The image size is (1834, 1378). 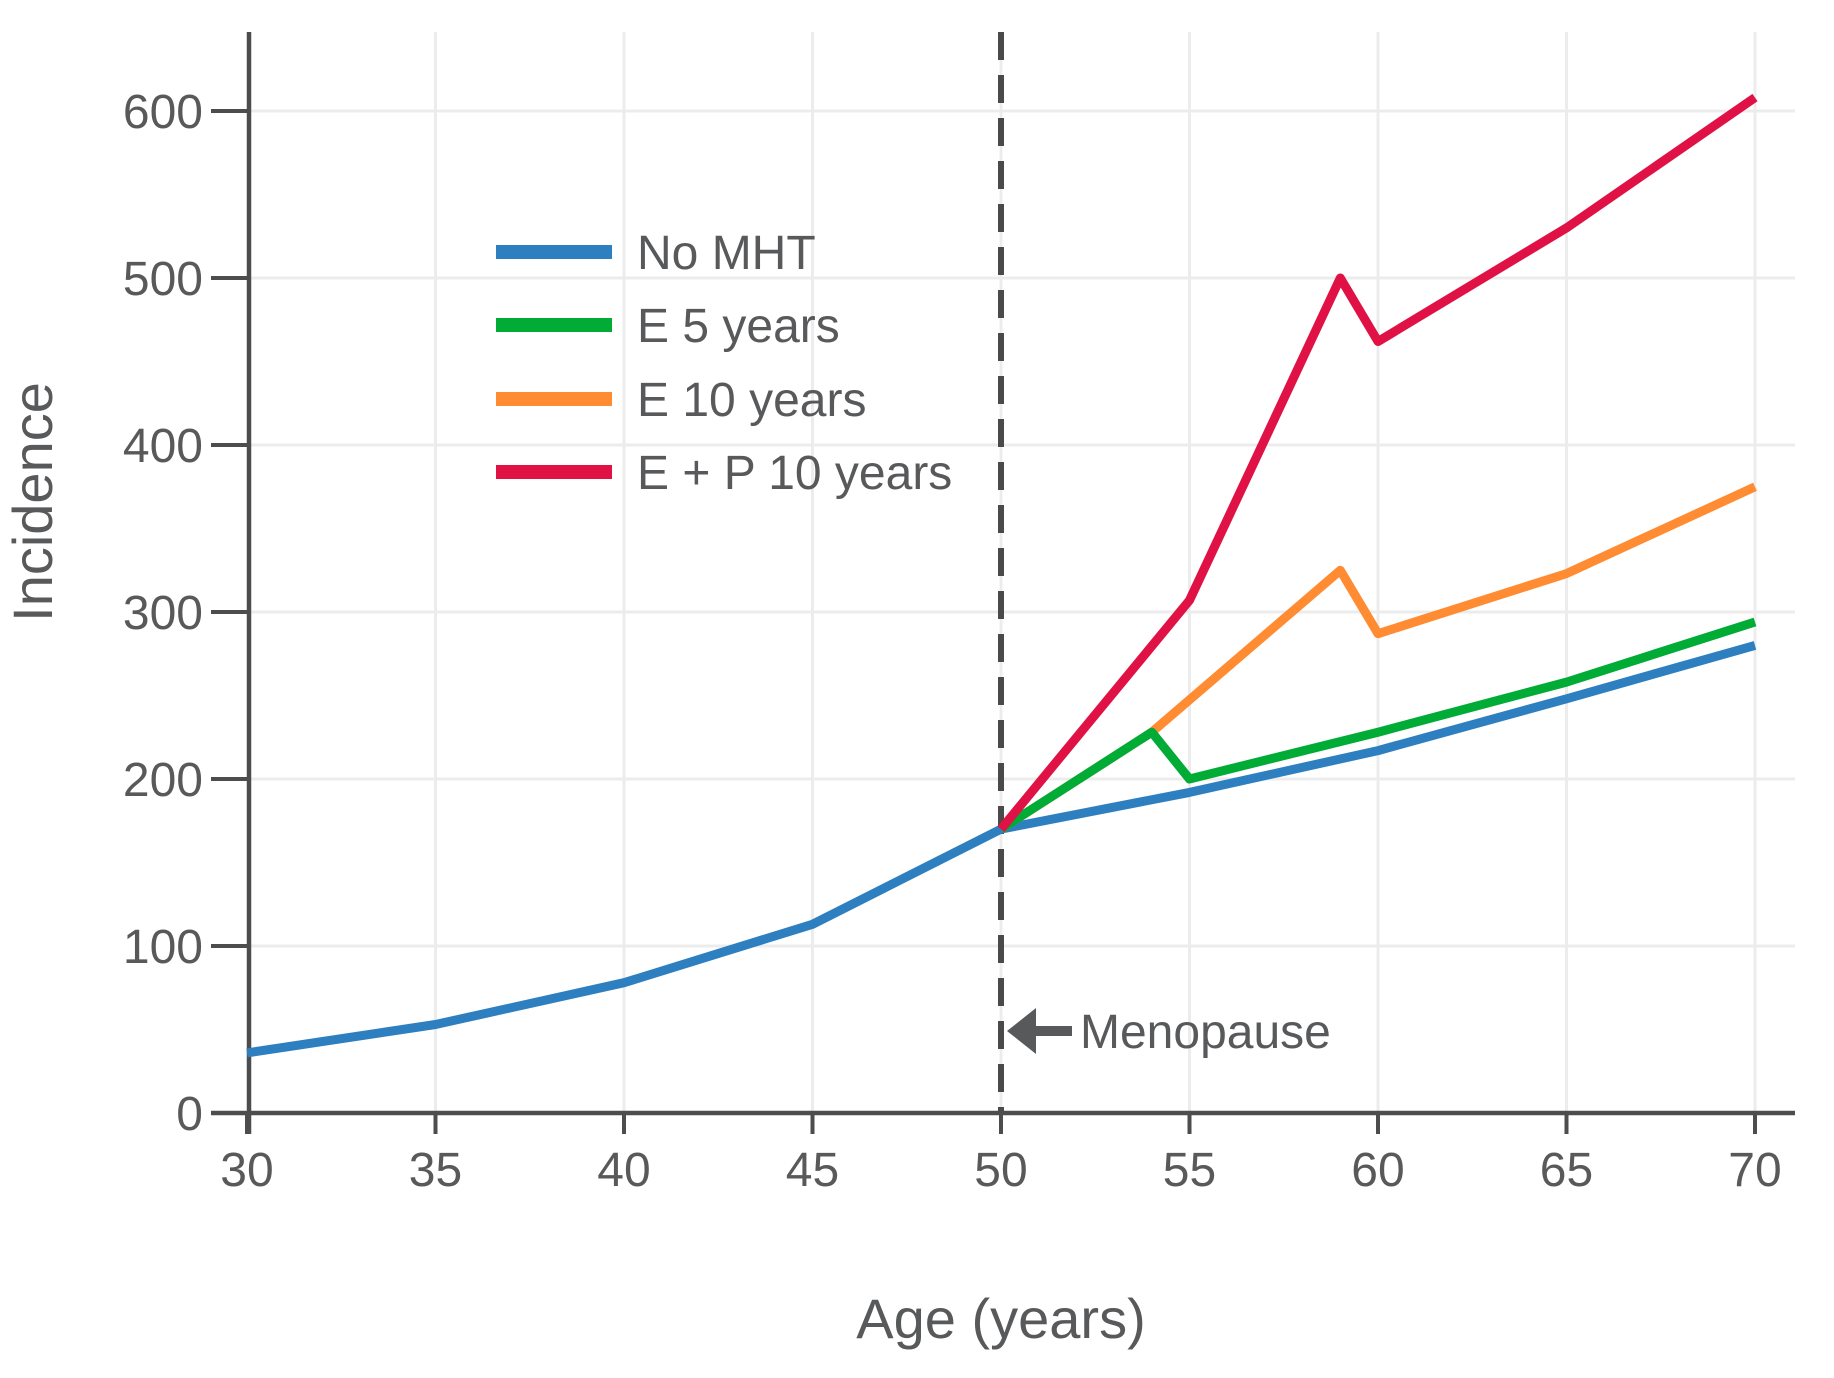 I want to click on y-tick-label: 100, so click(x=163, y=947).